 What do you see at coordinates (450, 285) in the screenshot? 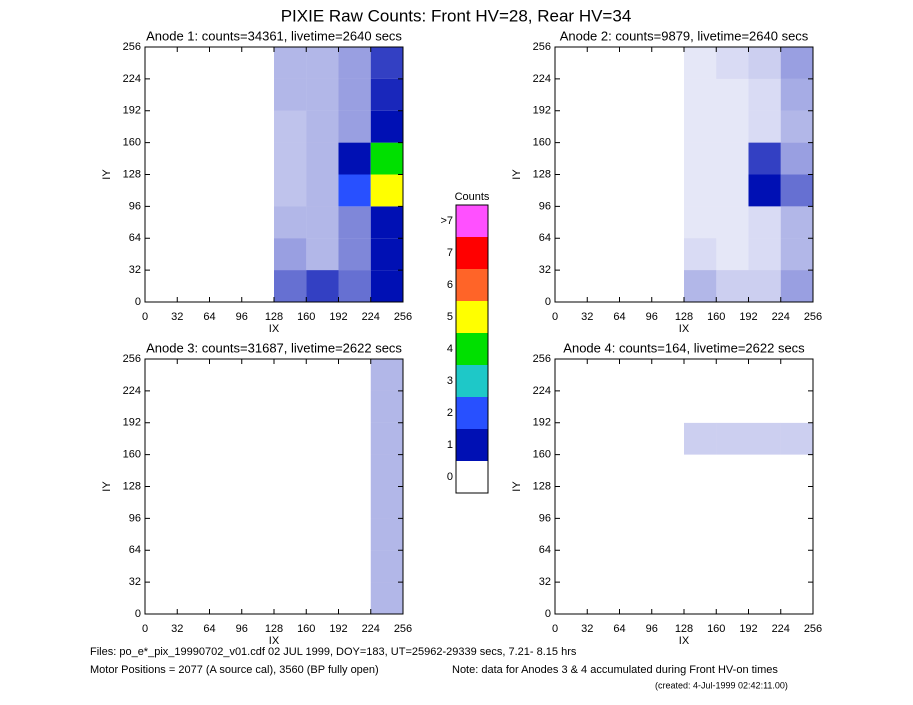
I see `colorbar-label: 6` at bounding box center [450, 285].